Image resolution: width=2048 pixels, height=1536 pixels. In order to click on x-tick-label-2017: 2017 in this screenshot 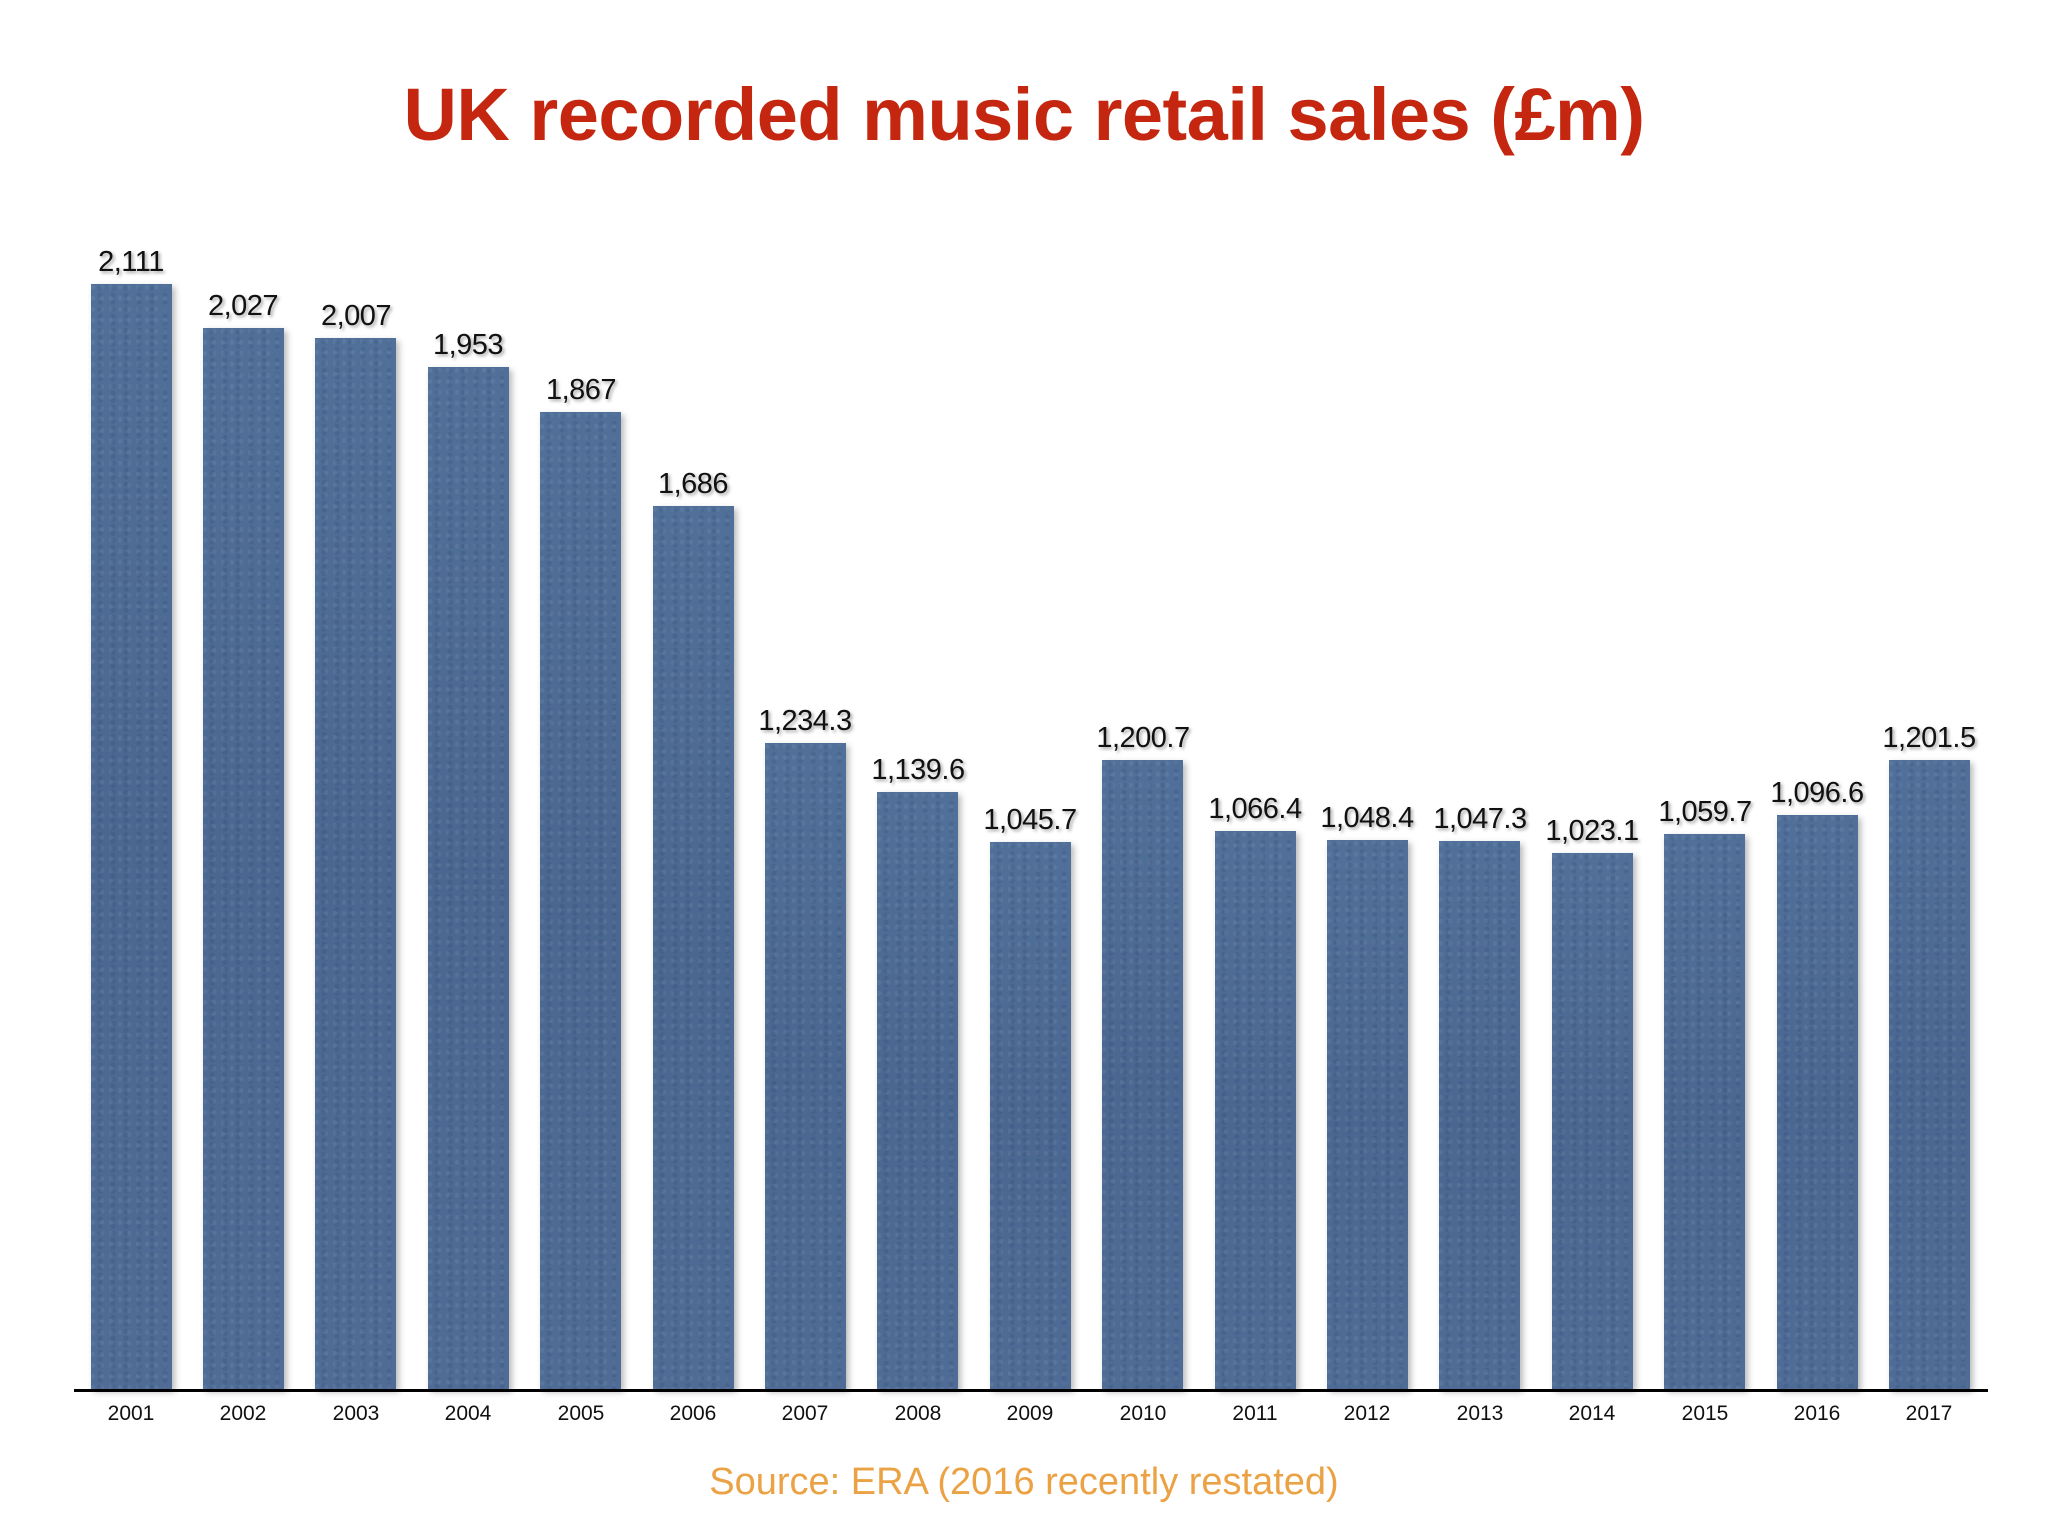, I will do `click(1929, 1413)`.